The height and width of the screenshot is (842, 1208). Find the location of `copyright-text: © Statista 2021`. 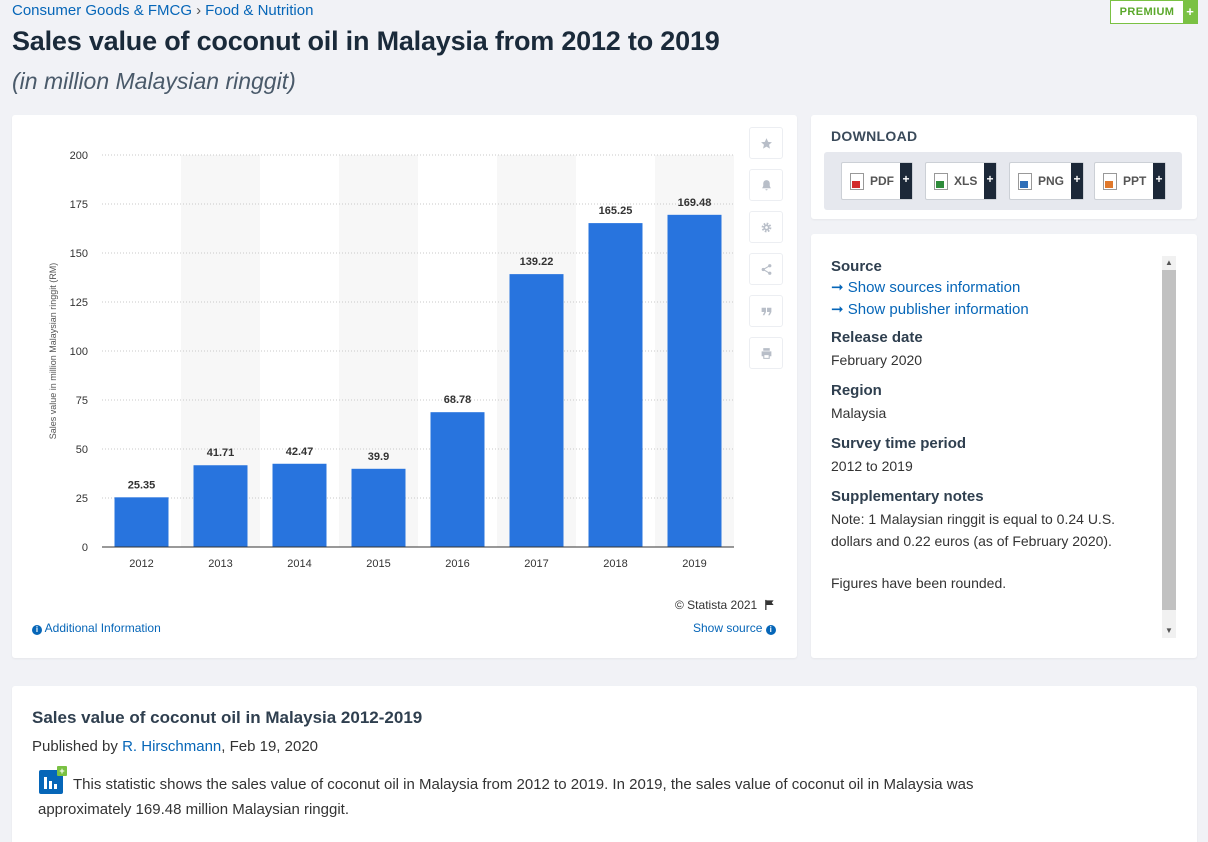

copyright-text: © Statista 2021 is located at coordinates (716, 605).